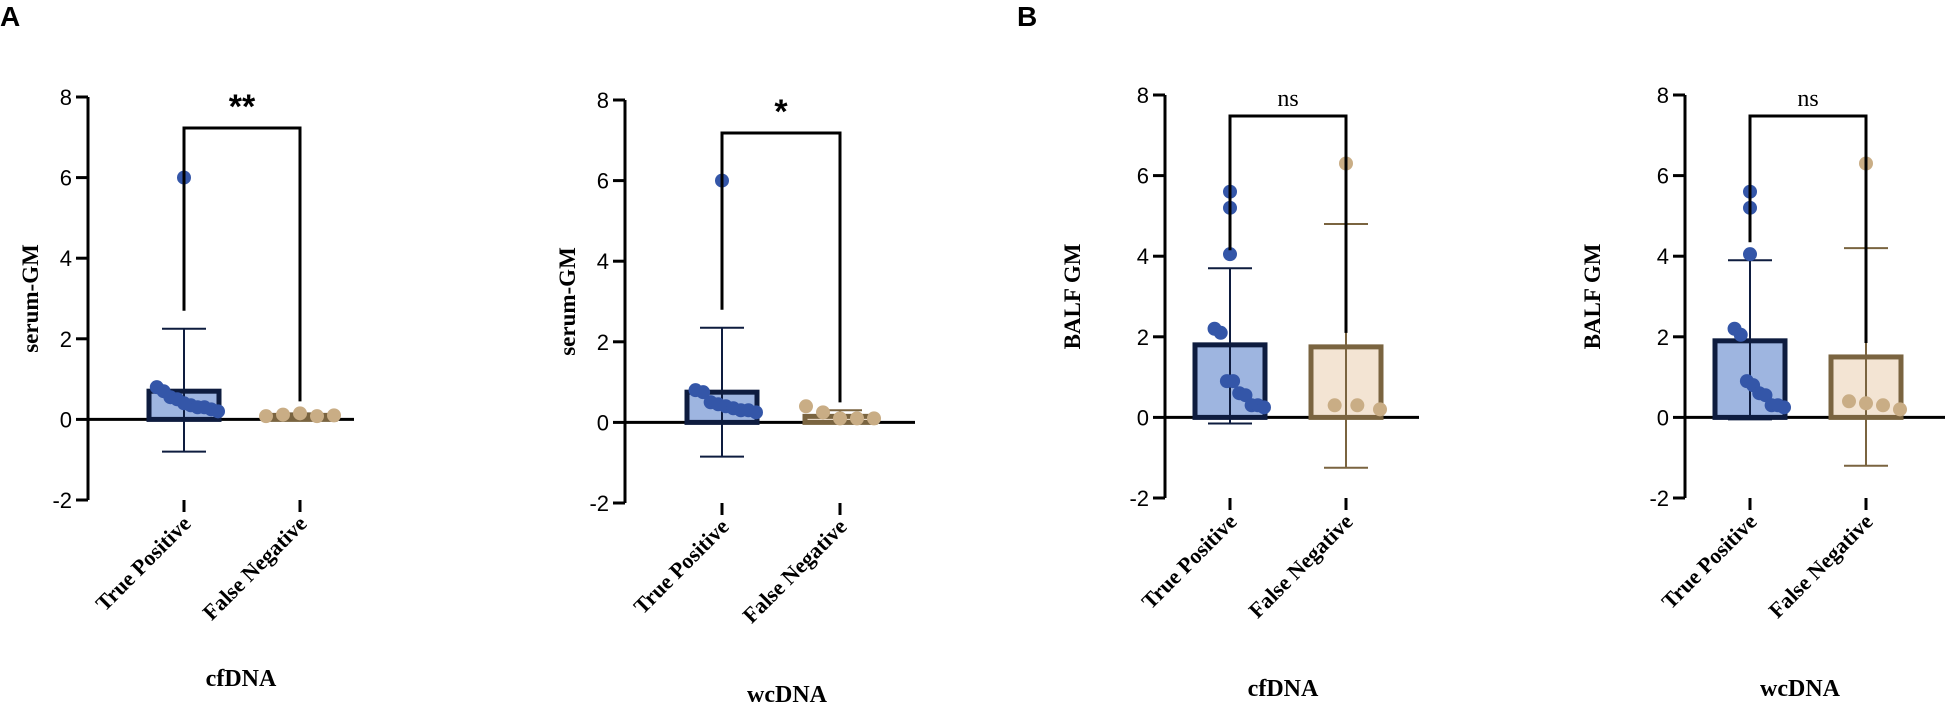 The width and height of the screenshot is (1949, 715). I want to click on significance-label: *, so click(781, 112).